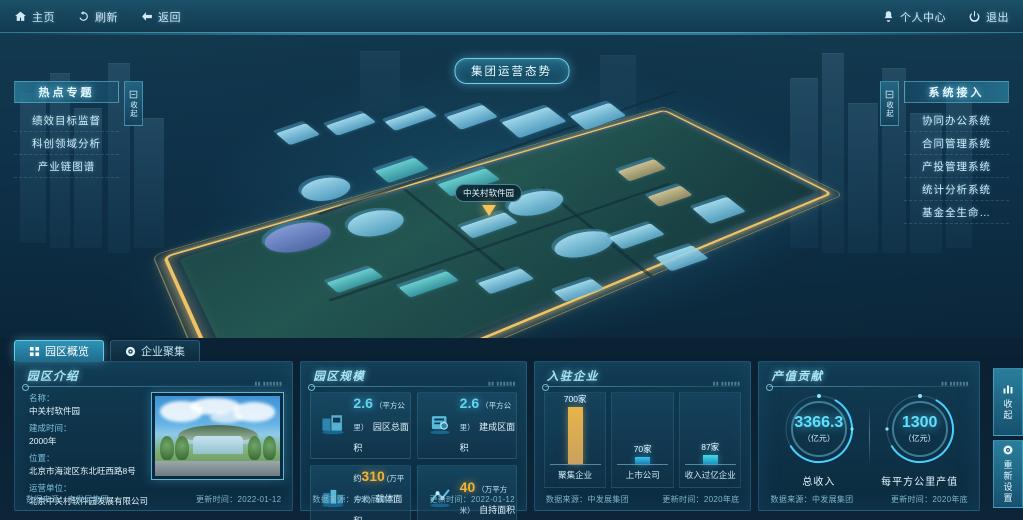  Describe the element at coordinates (413, 499) in the screenshot. I see `card-park-scale-footer: 数据来源：中发展集团 更新时间：2022-01-12` at that location.